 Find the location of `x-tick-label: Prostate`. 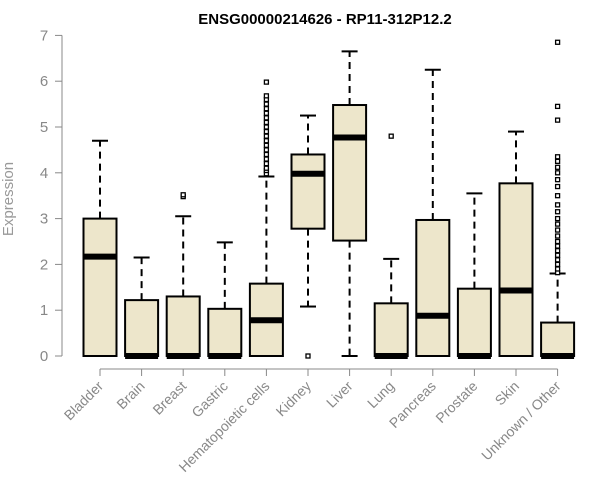

x-tick-label: Prostate is located at coordinates (456, 402).